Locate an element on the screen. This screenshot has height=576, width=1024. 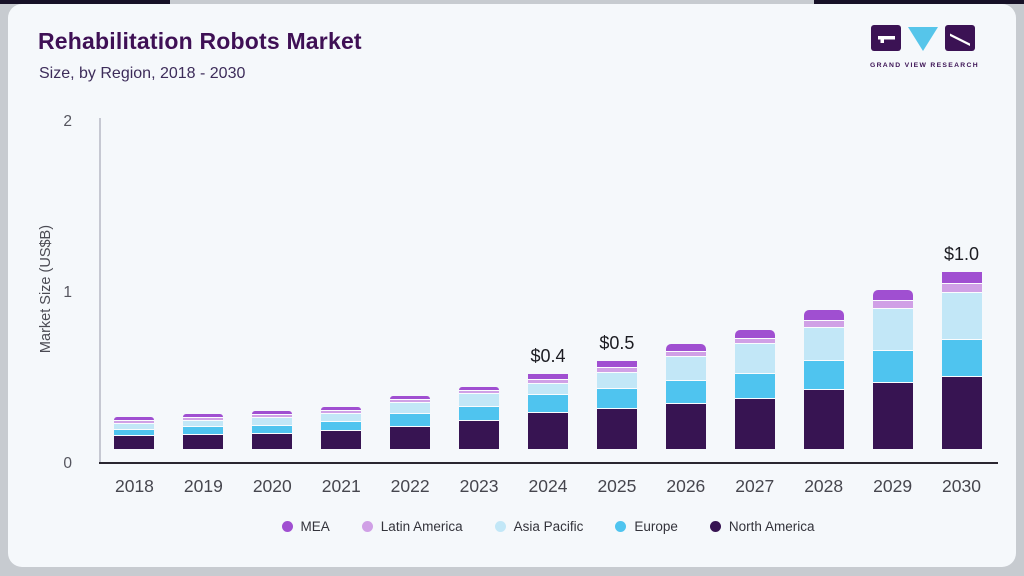
bar-2021 is located at coordinates (341, 427).